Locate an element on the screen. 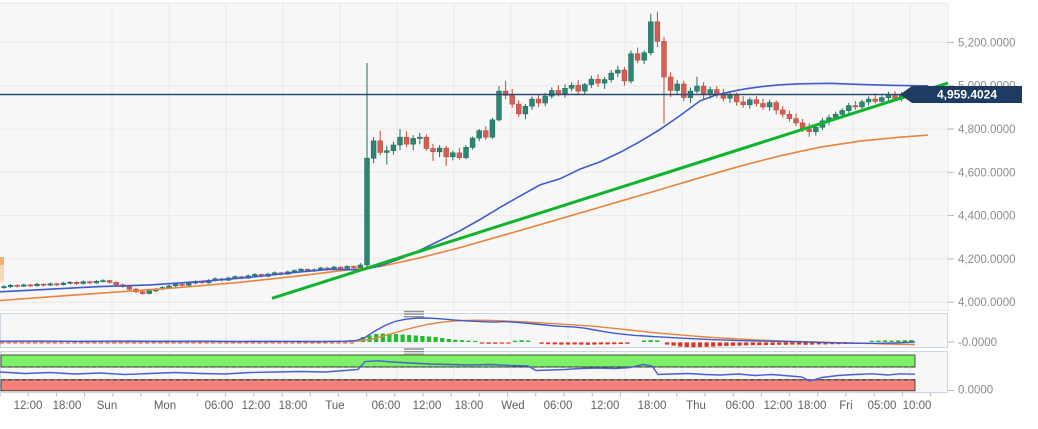  svg-text: 0.0000 is located at coordinates (975, 391).